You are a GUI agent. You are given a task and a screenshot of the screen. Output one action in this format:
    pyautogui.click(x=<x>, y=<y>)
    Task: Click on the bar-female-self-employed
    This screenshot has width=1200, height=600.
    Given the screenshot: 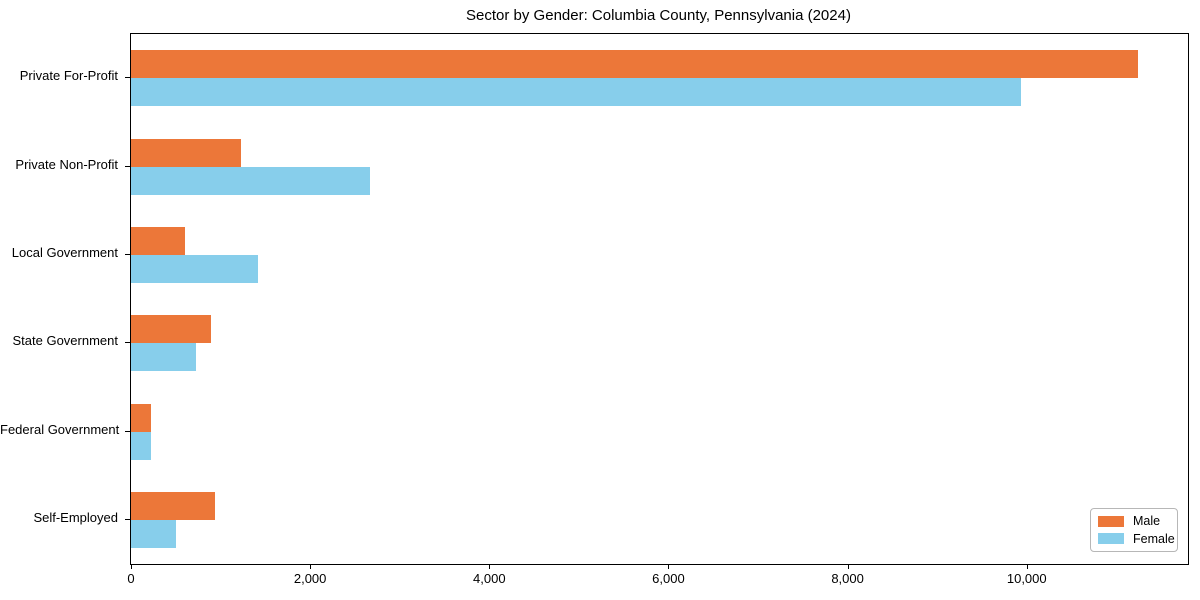 What is the action you would take?
    pyautogui.click(x=154, y=533)
    